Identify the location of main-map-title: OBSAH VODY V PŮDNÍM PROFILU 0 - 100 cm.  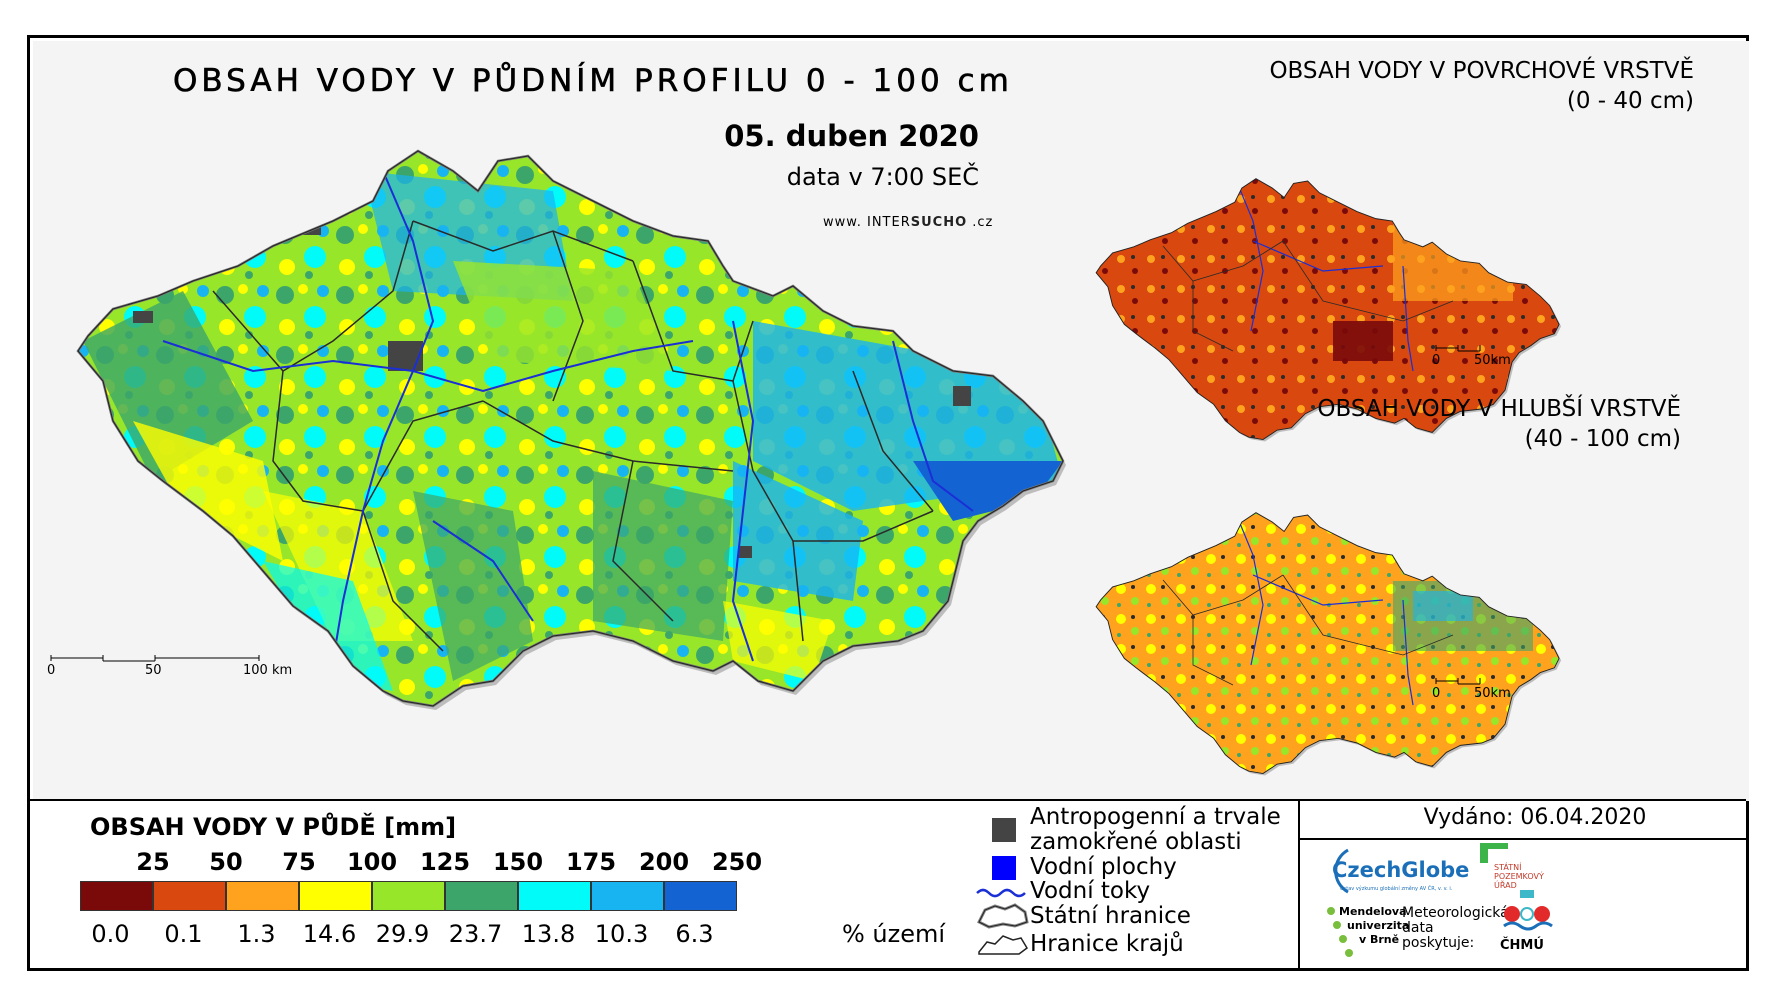
(593, 81).